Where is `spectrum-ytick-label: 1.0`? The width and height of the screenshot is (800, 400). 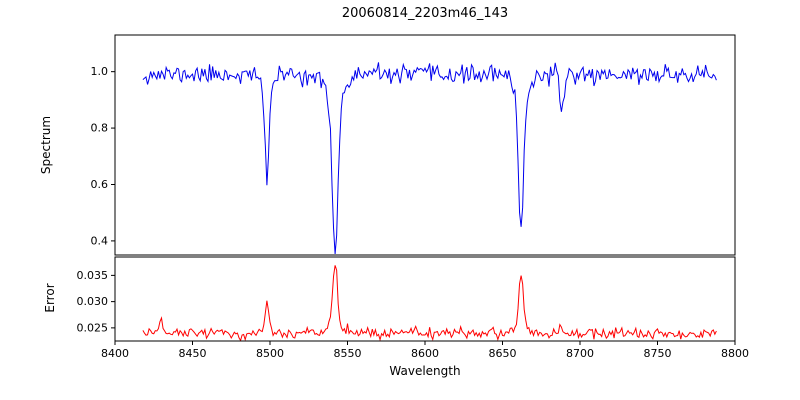 spectrum-ytick-label: 1.0 is located at coordinates (100, 71).